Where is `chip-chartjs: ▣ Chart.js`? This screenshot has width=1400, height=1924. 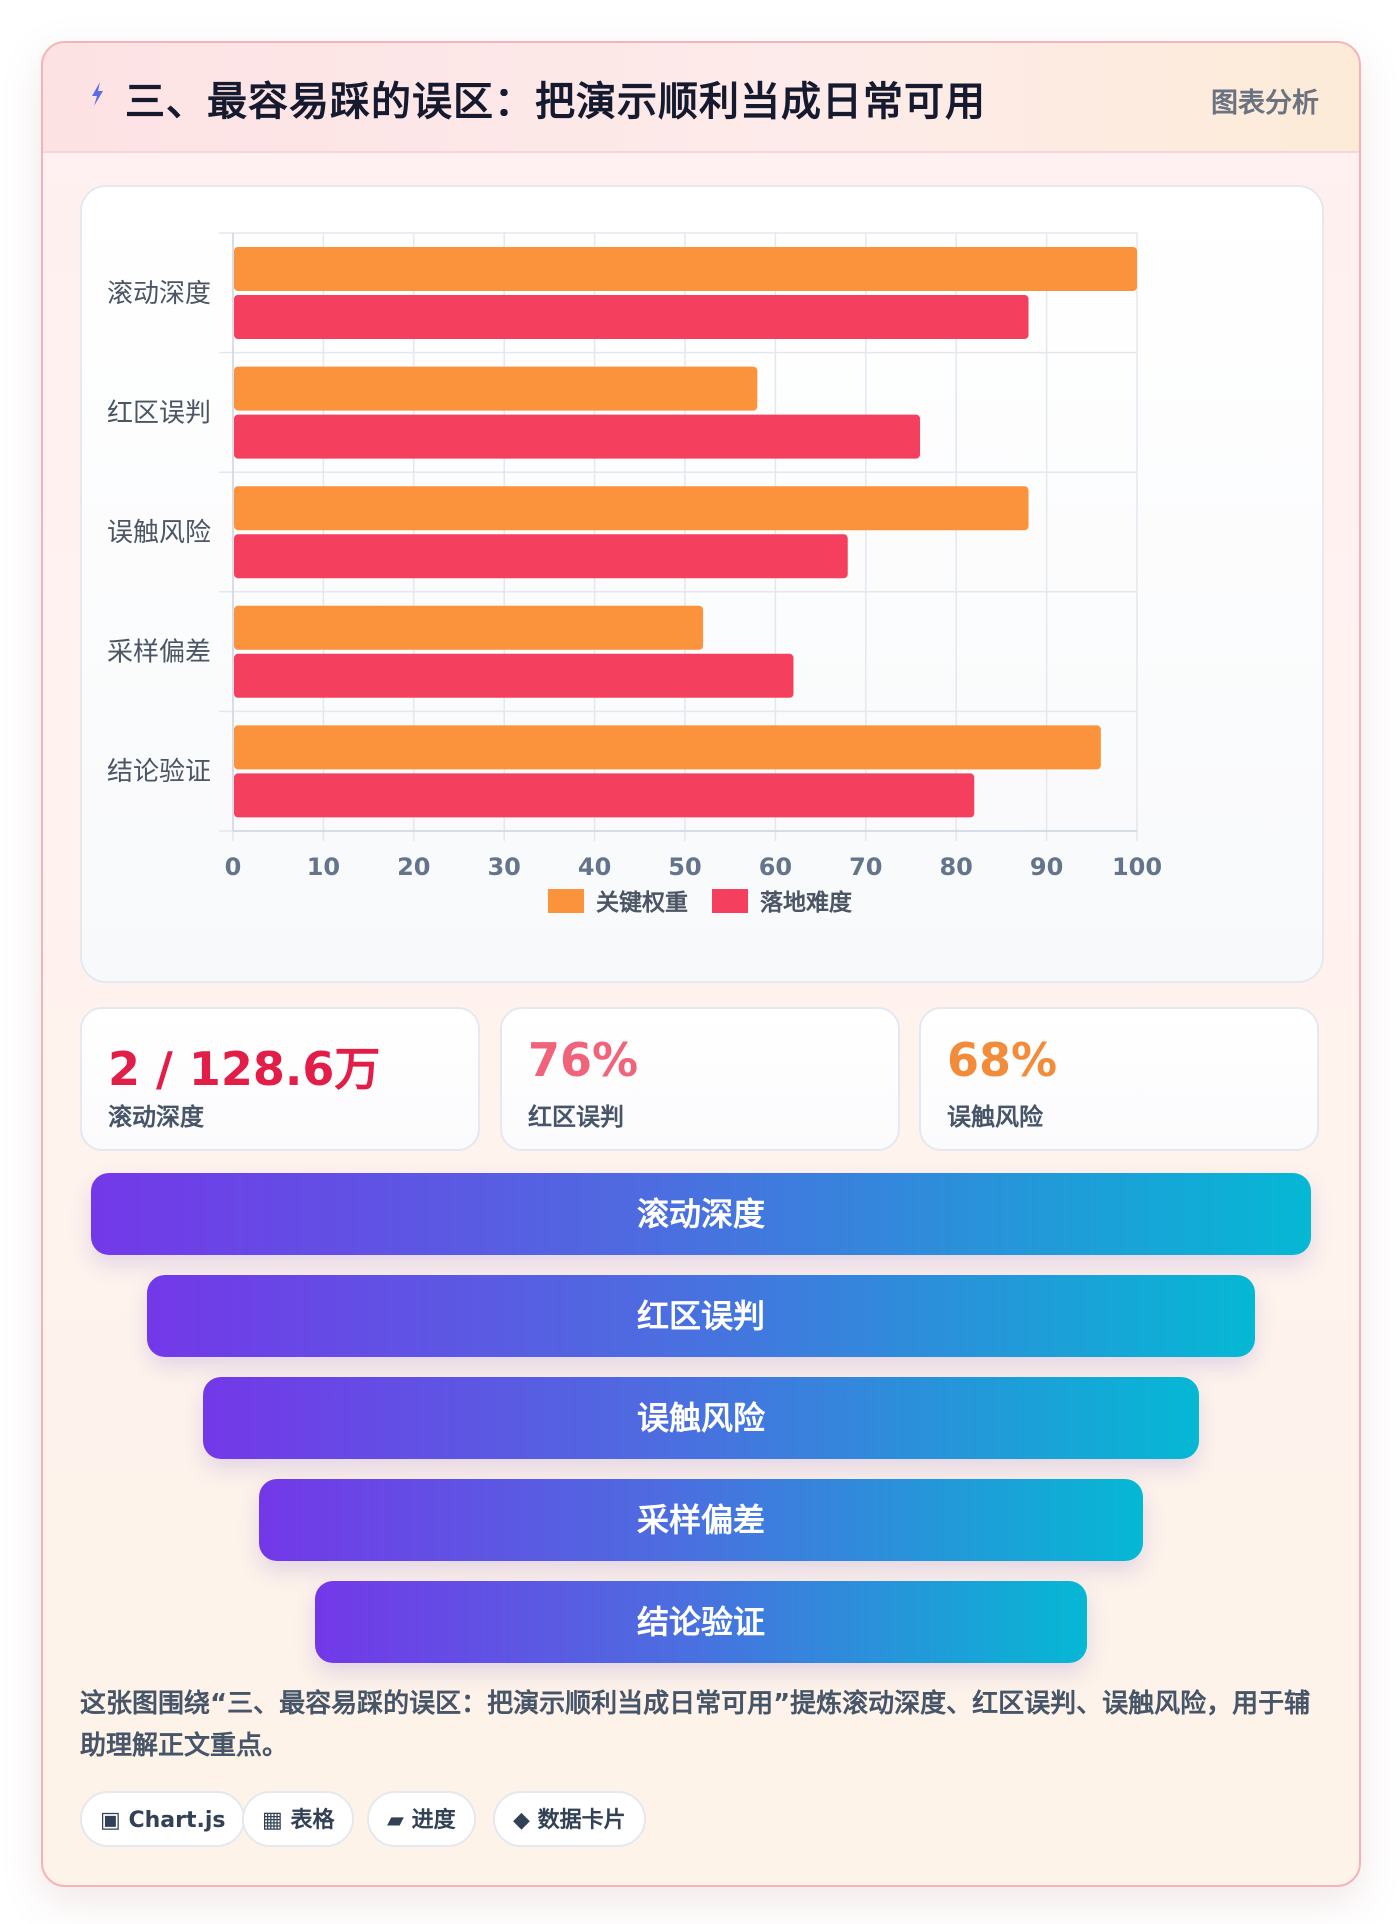
chip-chartjs: ▣ Chart.js is located at coordinates (163, 1819).